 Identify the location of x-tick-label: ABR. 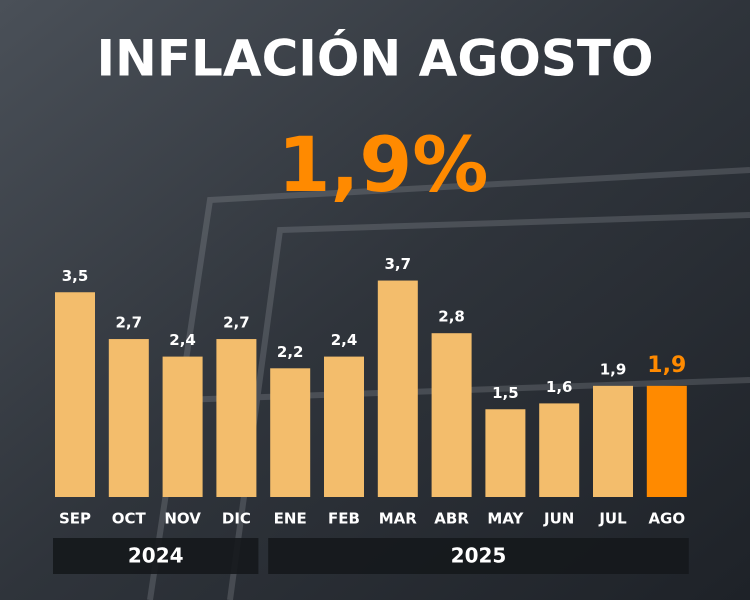
(451, 519).